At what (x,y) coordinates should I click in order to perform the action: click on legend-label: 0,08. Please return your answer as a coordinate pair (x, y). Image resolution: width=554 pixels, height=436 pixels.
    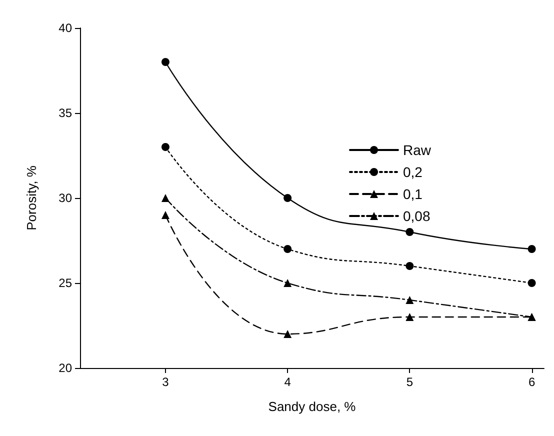
    Looking at the image, I should click on (416, 216).